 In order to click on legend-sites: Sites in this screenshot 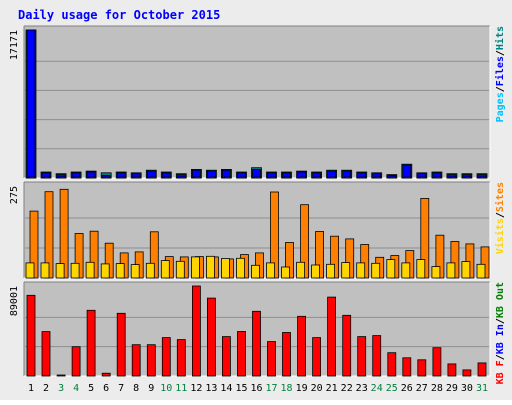, I will do `click(500, 197)`.